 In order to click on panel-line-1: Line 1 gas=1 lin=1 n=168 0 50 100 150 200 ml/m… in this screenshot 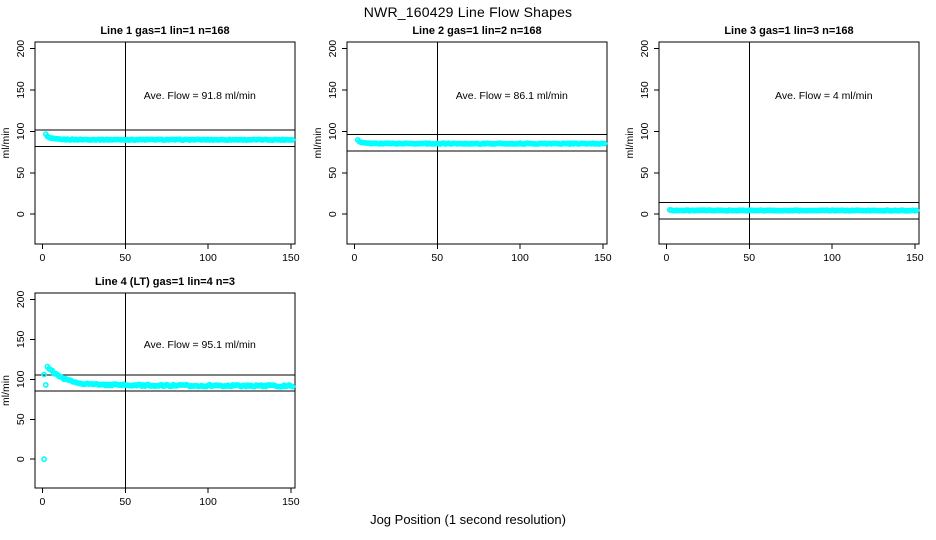, I will do `click(150, 144)`.